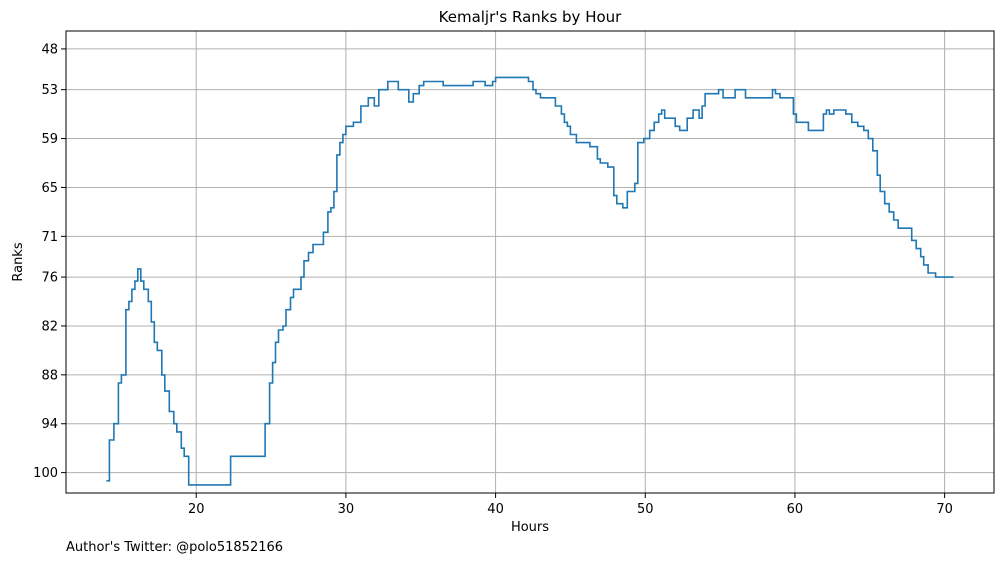  I want to click on y-tick-label: 53, so click(49, 90).